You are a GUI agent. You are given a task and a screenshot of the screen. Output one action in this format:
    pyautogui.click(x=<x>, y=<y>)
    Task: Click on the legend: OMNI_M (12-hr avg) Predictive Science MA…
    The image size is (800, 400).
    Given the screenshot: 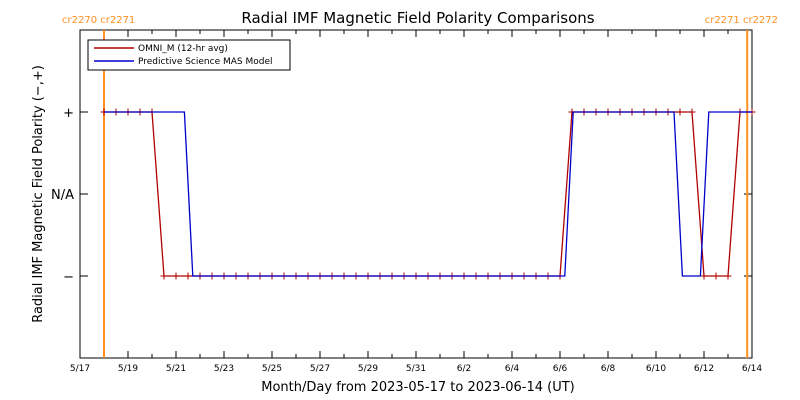 What is the action you would take?
    pyautogui.click(x=189, y=55)
    